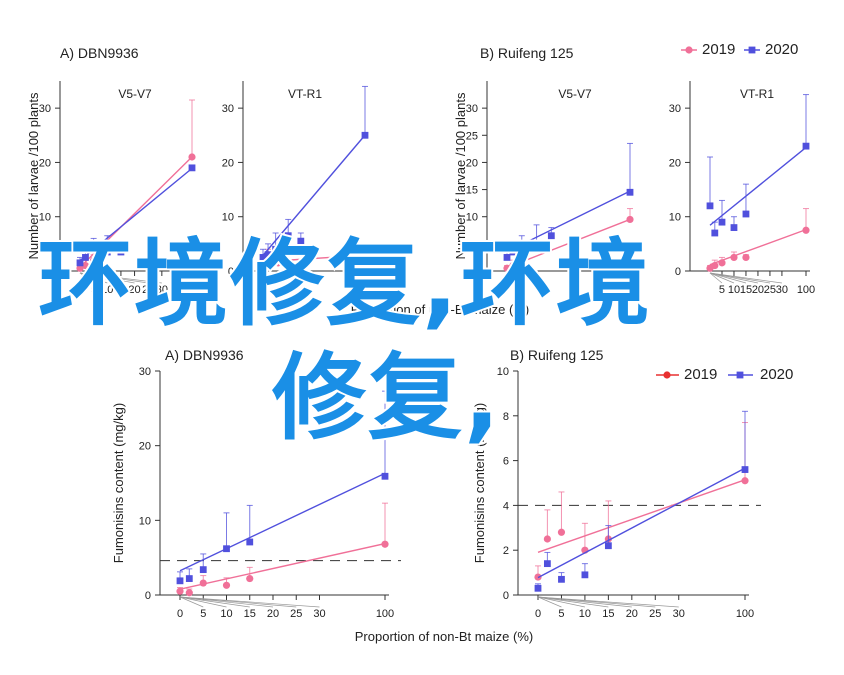 The width and height of the screenshot is (844, 675). I want to click on chart5-x-tick-label: 25, so click(296, 614).